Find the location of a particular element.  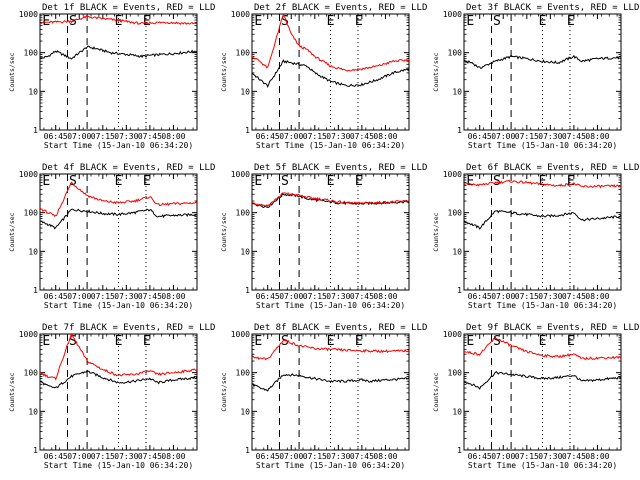

panel-title: Det 5f BLACK = Events, RED = LLD is located at coordinates (340, 168).